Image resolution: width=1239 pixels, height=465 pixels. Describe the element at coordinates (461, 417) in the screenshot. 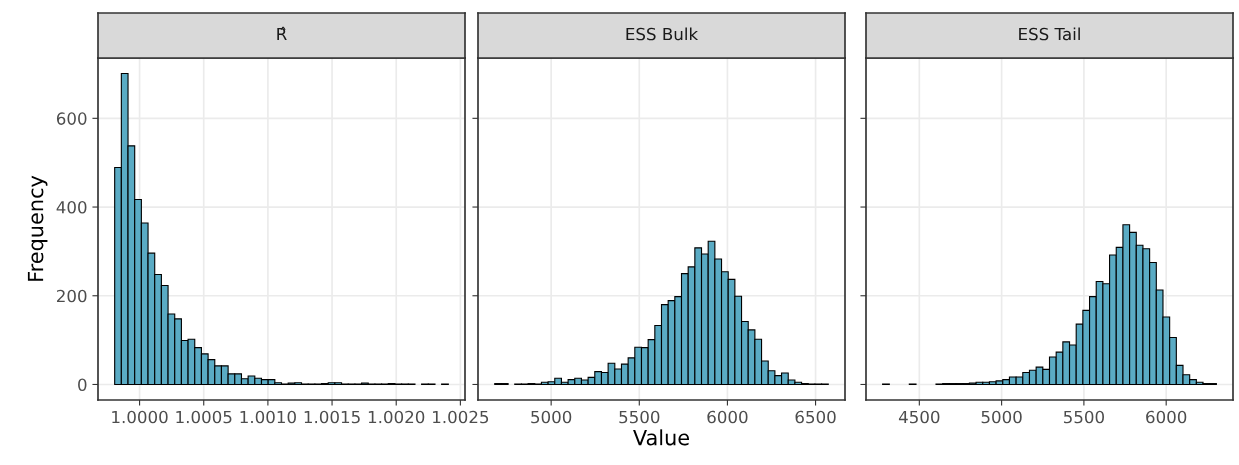

I see `x-tick-label: 1.0025` at that location.